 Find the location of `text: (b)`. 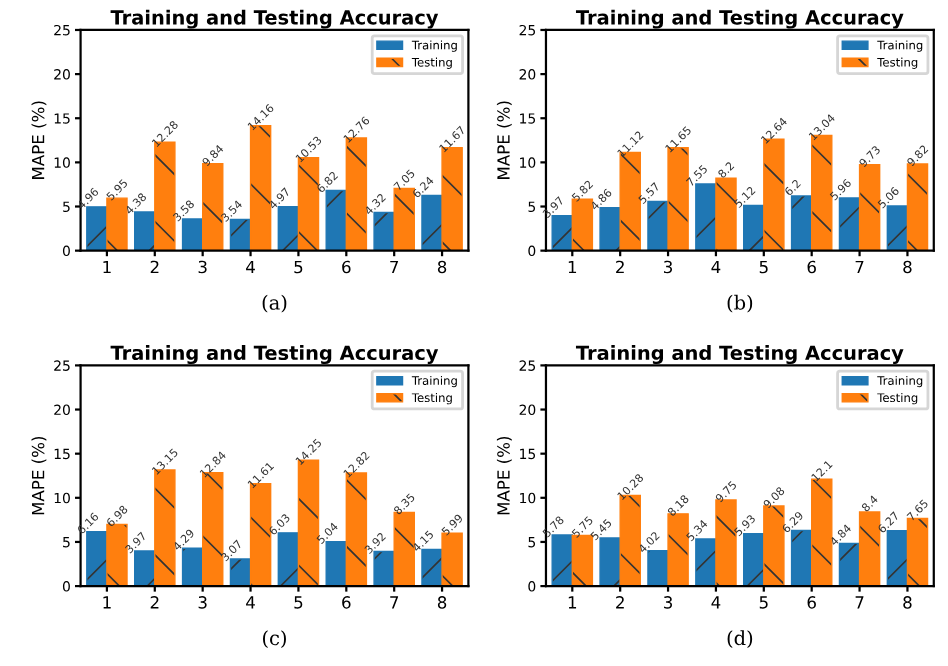

text: (b) is located at coordinates (740, 303).